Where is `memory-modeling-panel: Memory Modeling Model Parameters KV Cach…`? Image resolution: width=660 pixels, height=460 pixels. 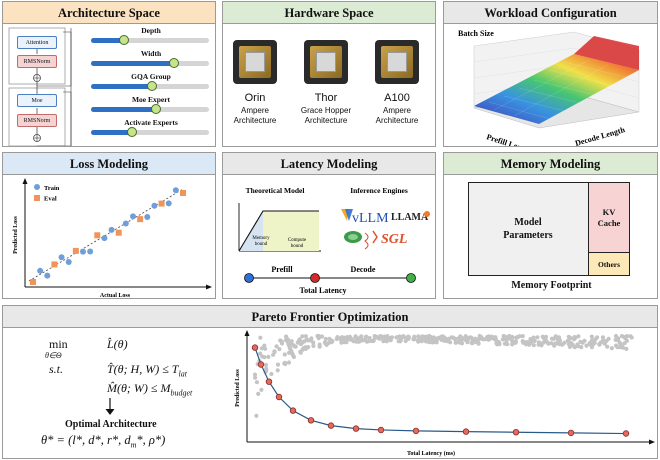 memory-modeling-panel: Memory Modeling Model Parameters KV Cach… is located at coordinates (550, 225).